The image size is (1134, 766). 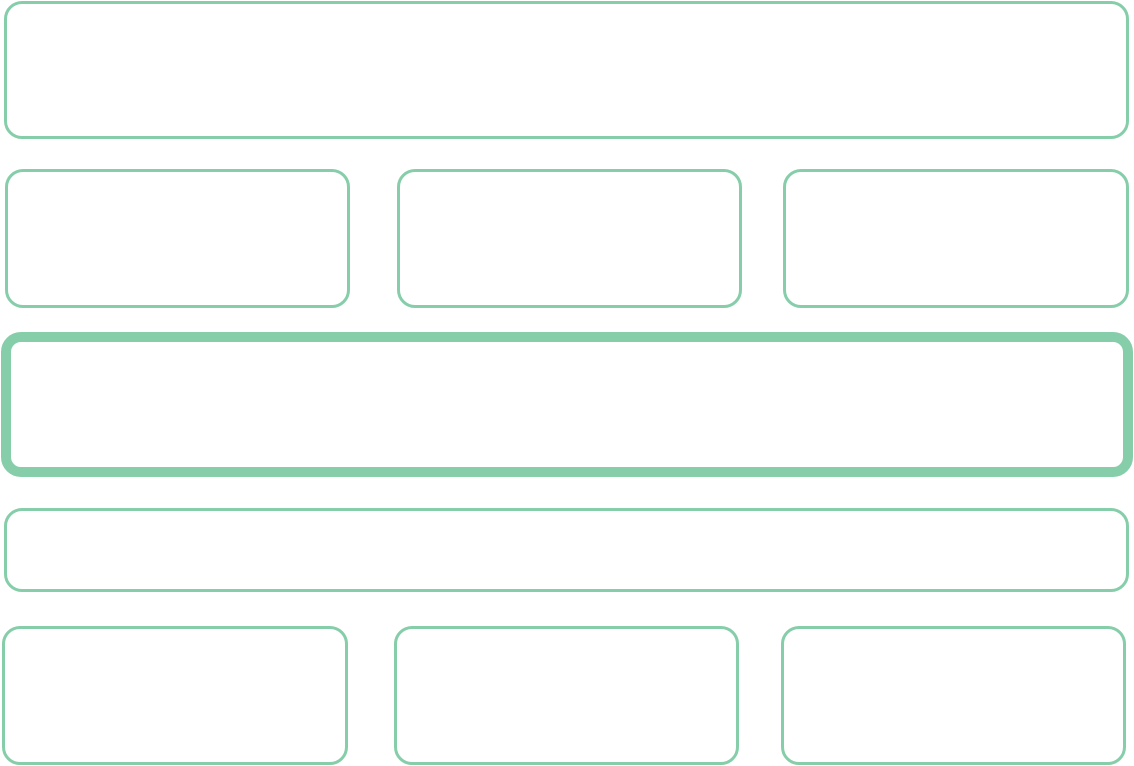 What do you see at coordinates (956, 238) in the screenshot?
I see `card-row2-right` at bounding box center [956, 238].